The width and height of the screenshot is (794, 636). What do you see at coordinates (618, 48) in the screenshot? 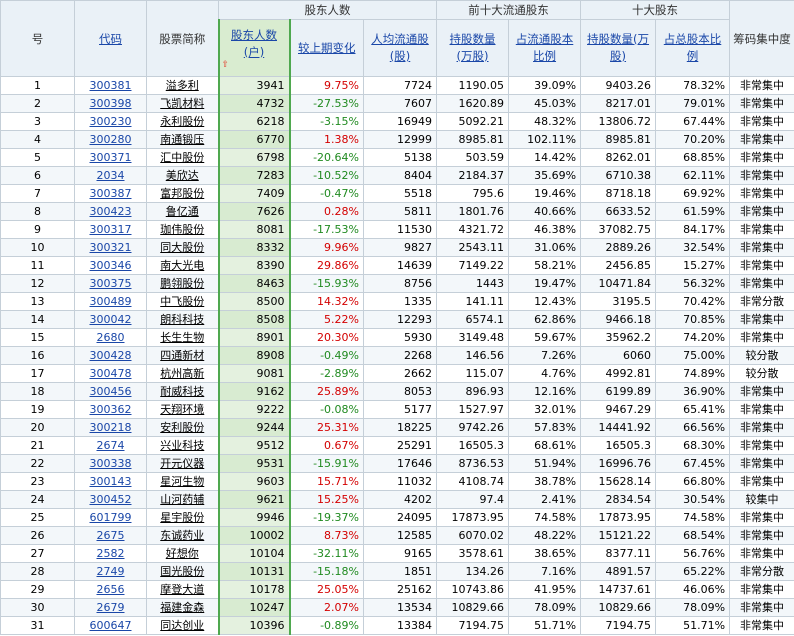
I see `header-top-holdings: 持股数量(万股)` at bounding box center [618, 48].